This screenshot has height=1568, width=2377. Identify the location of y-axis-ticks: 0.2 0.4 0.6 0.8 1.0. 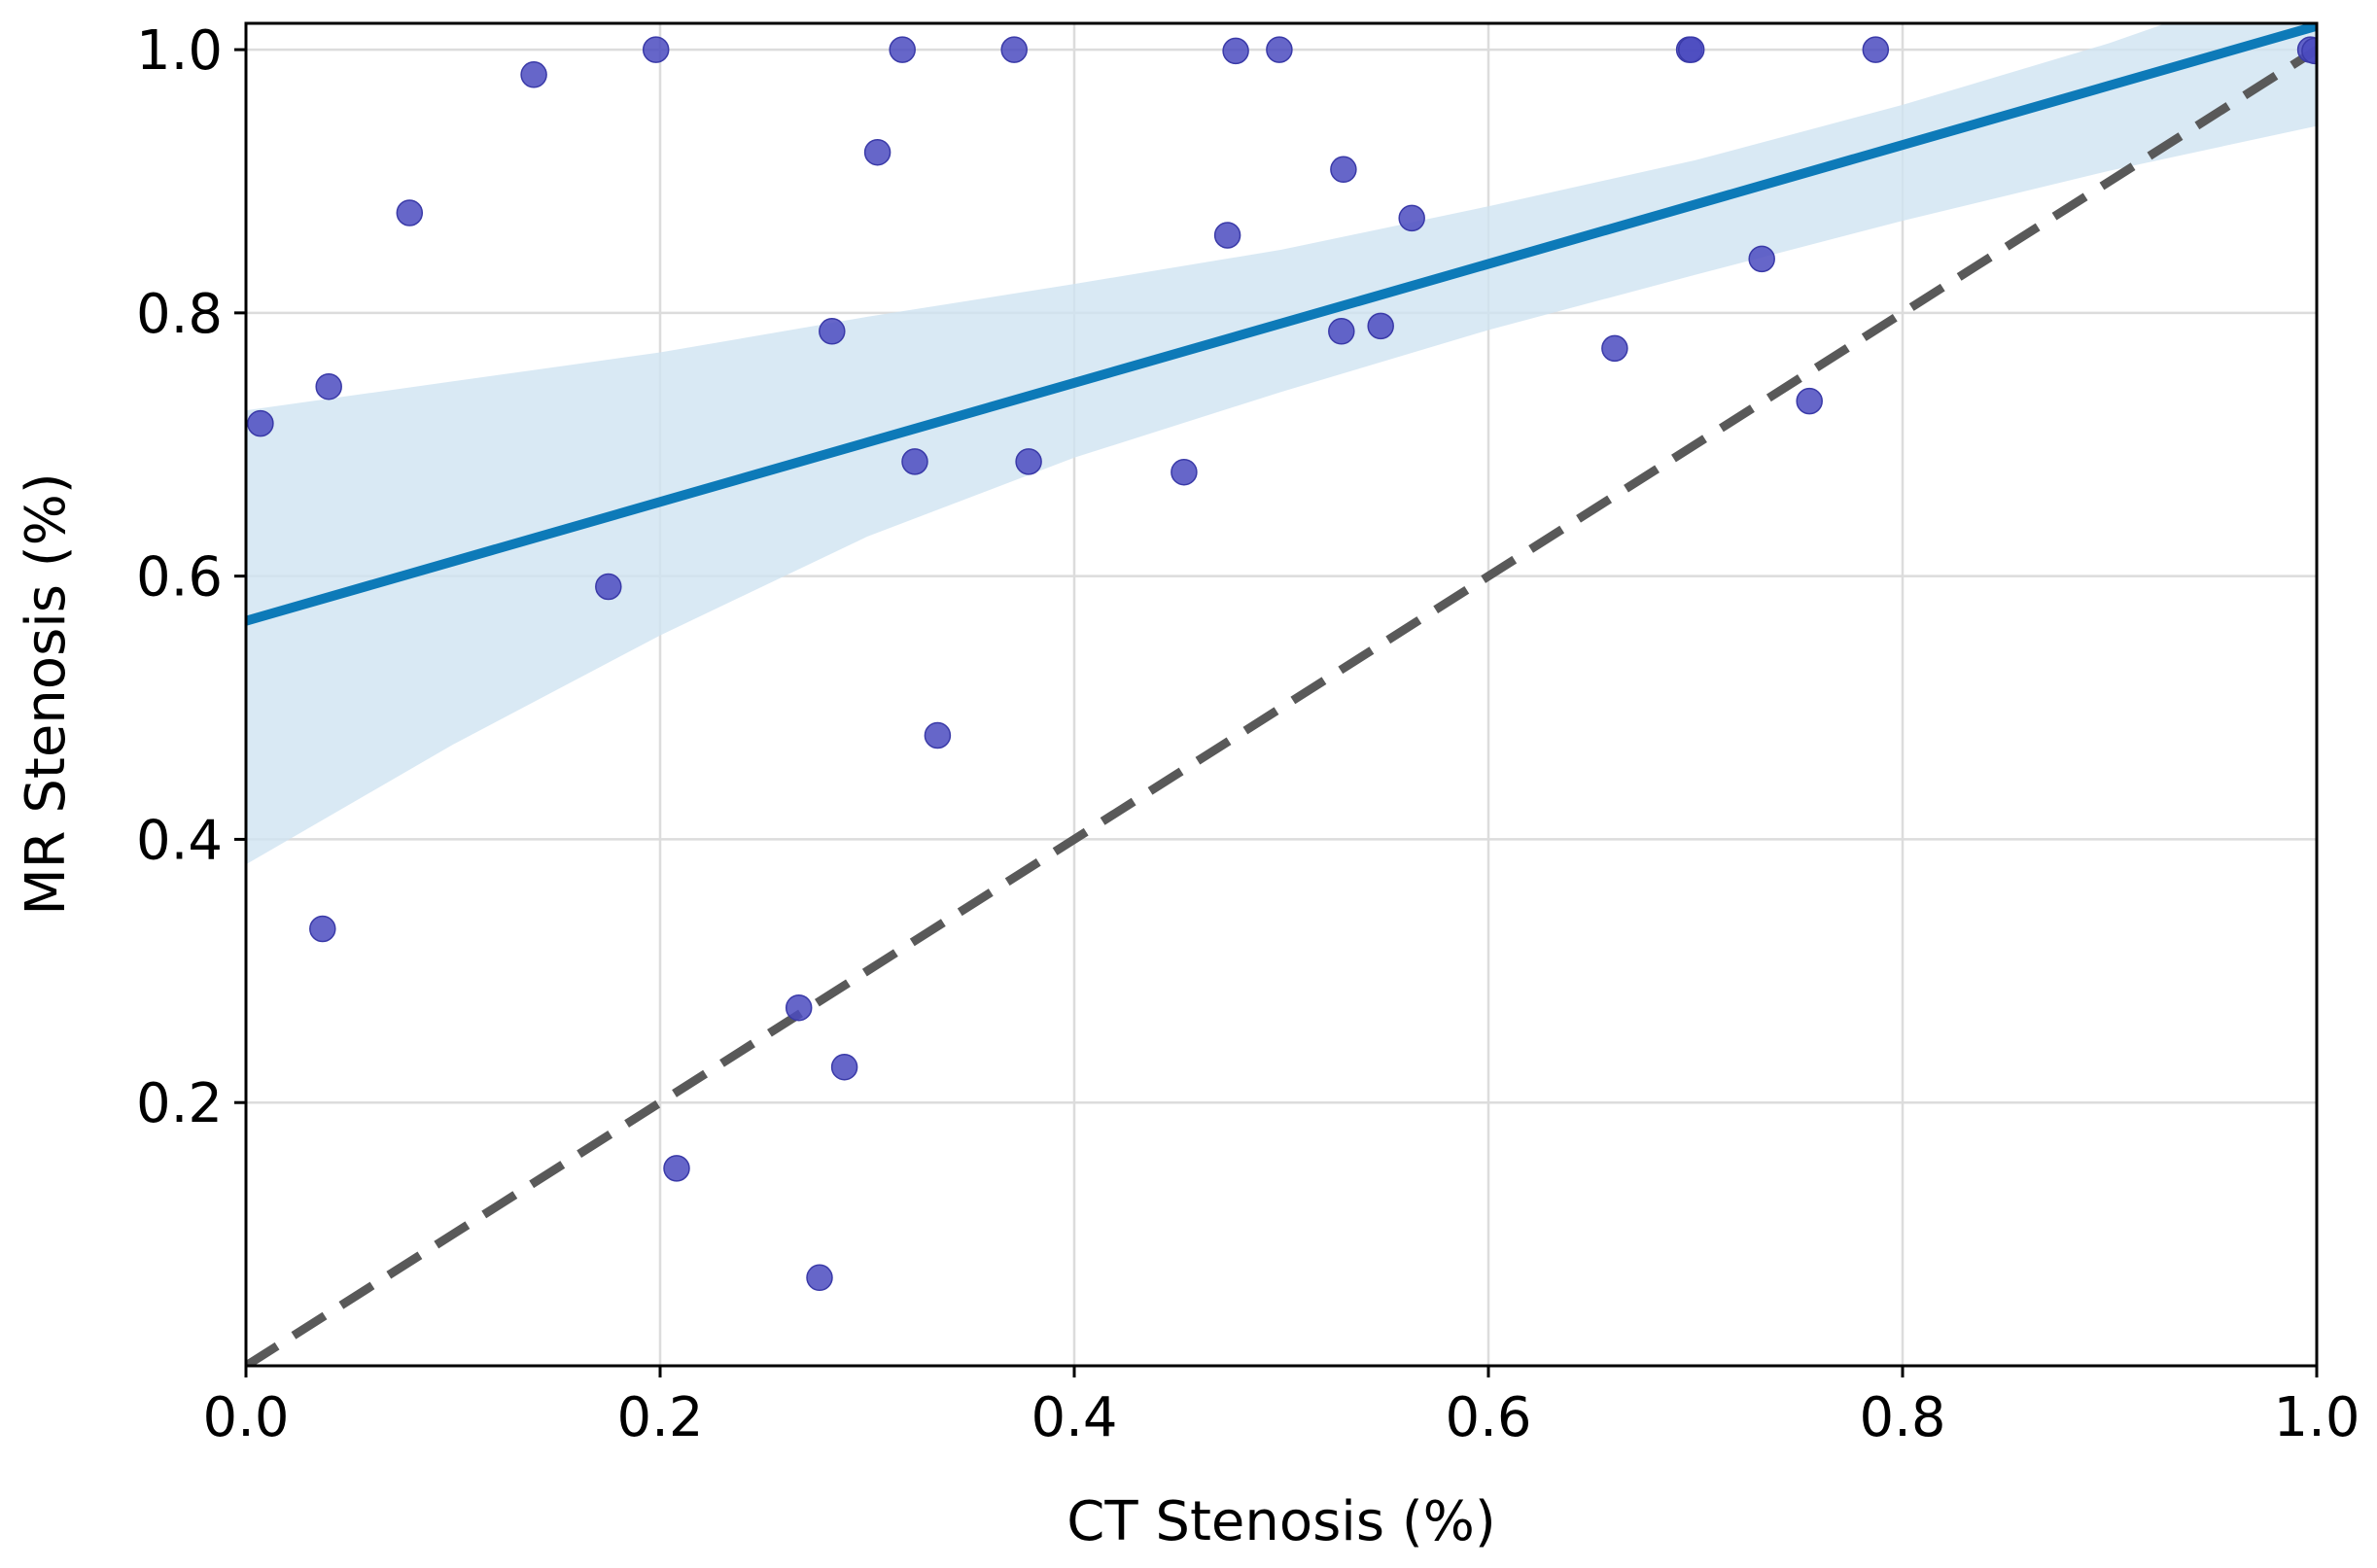
(191, 577).